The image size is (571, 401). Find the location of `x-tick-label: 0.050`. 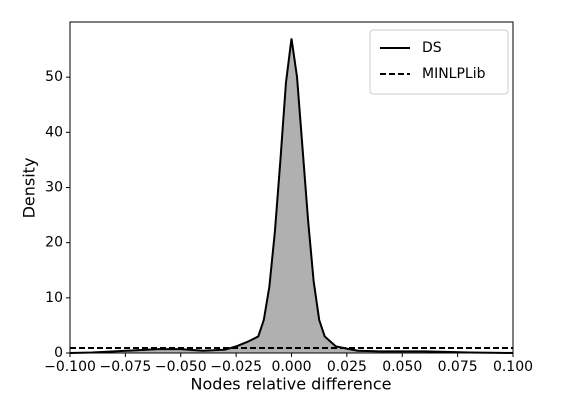

x-tick-label: 0.050 is located at coordinates (402, 367).